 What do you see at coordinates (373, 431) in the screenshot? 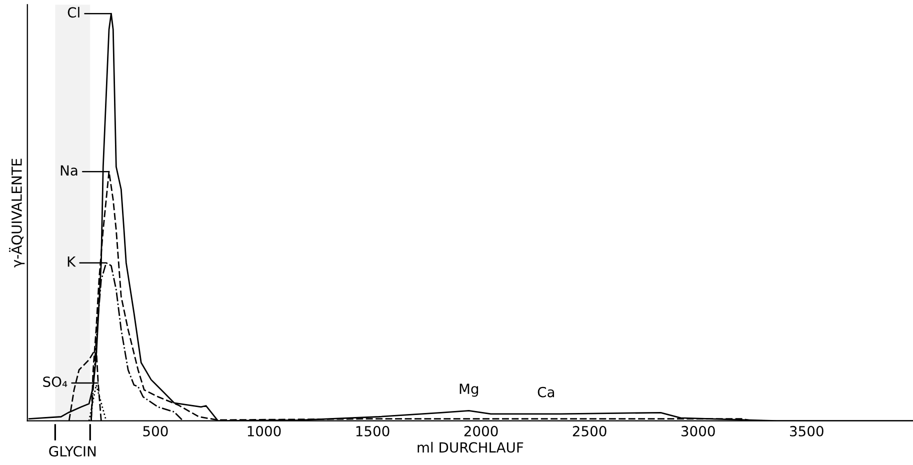
I see `x-tick-label: 1500` at bounding box center [373, 431].